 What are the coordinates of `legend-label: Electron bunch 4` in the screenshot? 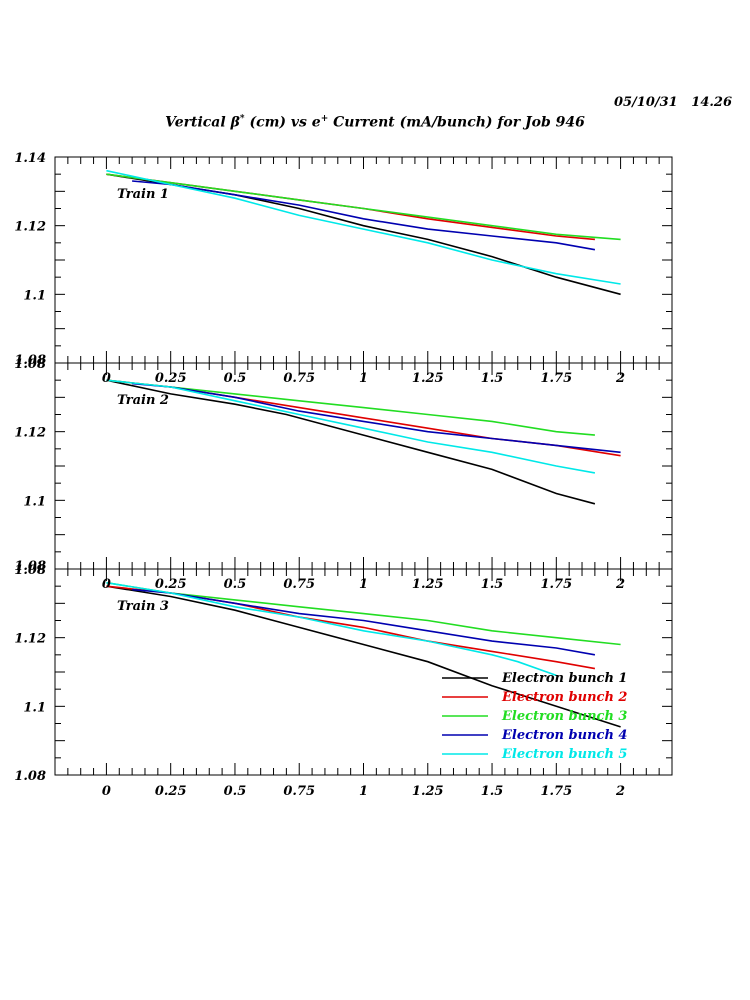 It's located at (564, 735).